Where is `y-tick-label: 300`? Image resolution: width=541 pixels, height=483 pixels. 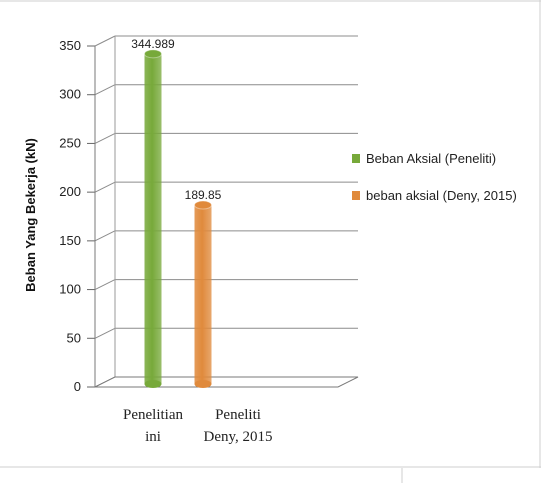
y-tick-label: 300 is located at coordinates (70, 94).